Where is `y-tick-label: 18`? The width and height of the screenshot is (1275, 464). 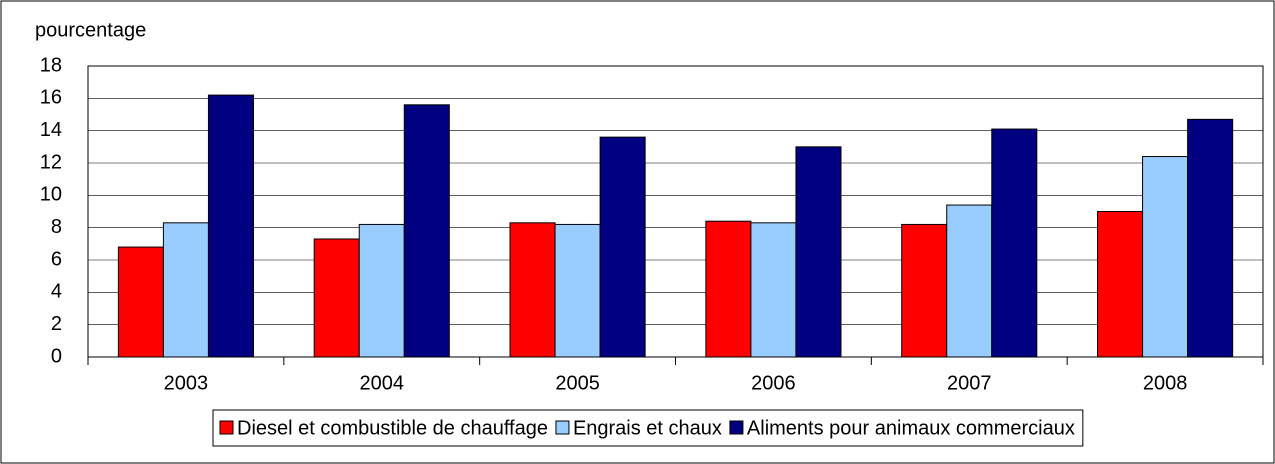
y-tick-label: 18 is located at coordinates (51, 65).